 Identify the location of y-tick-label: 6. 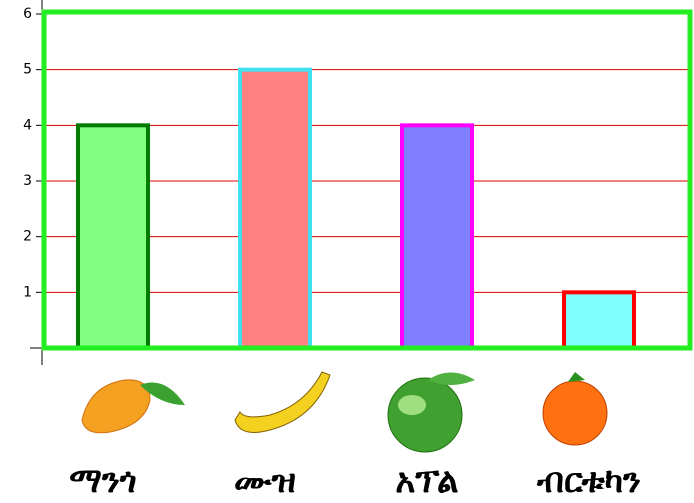
(27, 14).